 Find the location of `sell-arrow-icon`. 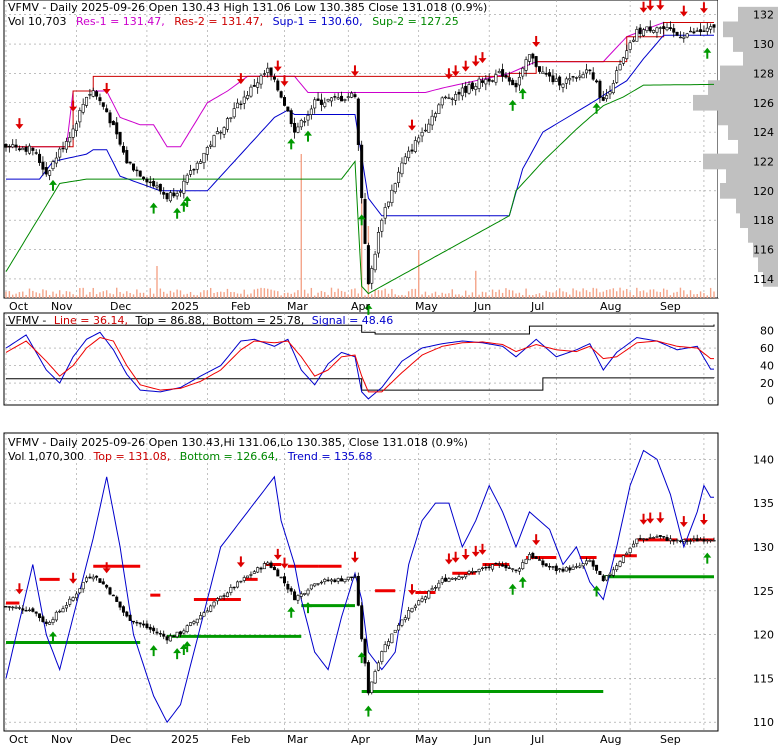

sell-arrow-icon is located at coordinates (536, 41).